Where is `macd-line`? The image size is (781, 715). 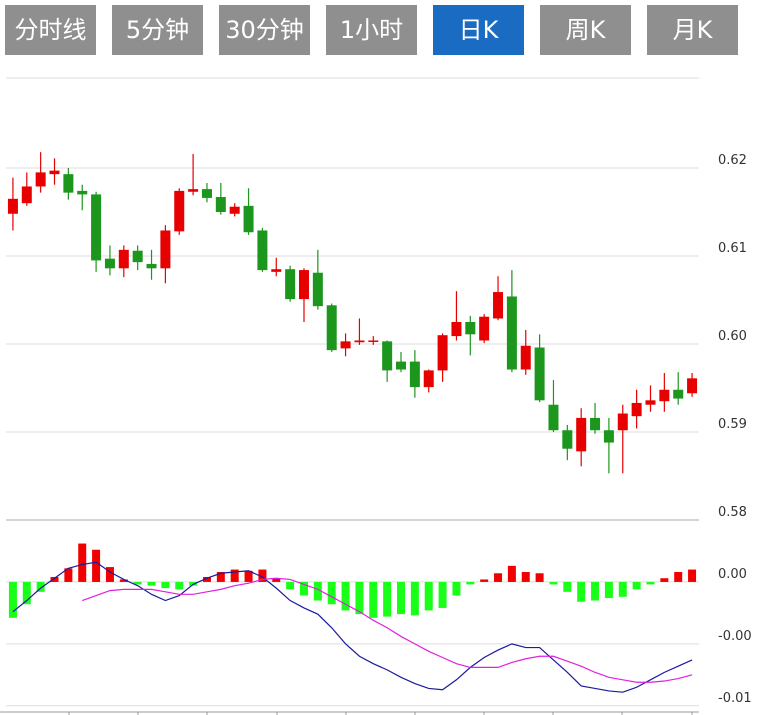
macd-line is located at coordinates (387, 630).